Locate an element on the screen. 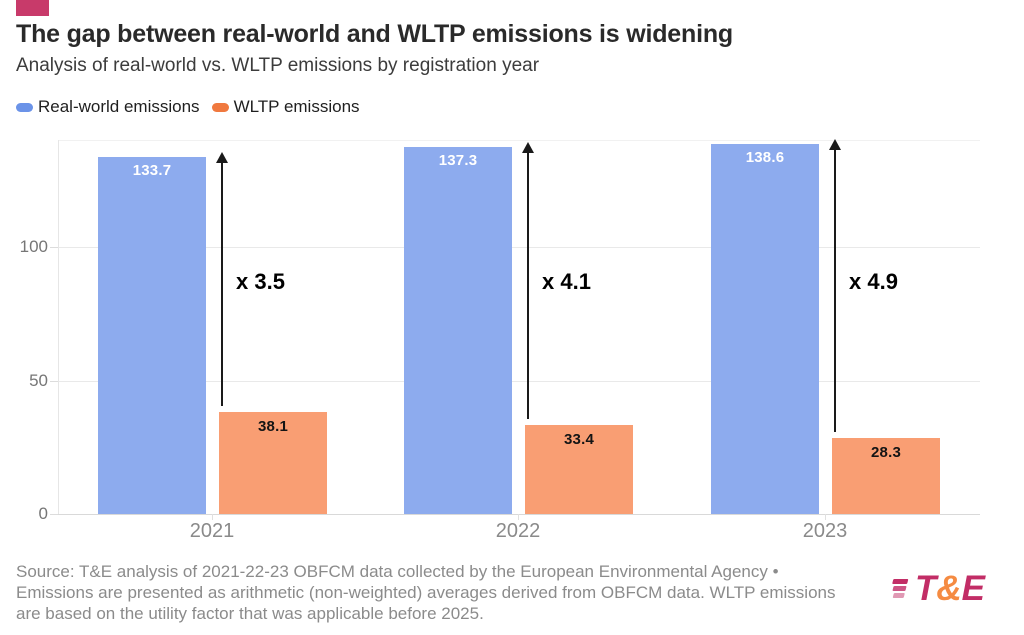 The width and height of the screenshot is (1024, 635). legend-item-wltp: WLTP emissions is located at coordinates (285, 107).